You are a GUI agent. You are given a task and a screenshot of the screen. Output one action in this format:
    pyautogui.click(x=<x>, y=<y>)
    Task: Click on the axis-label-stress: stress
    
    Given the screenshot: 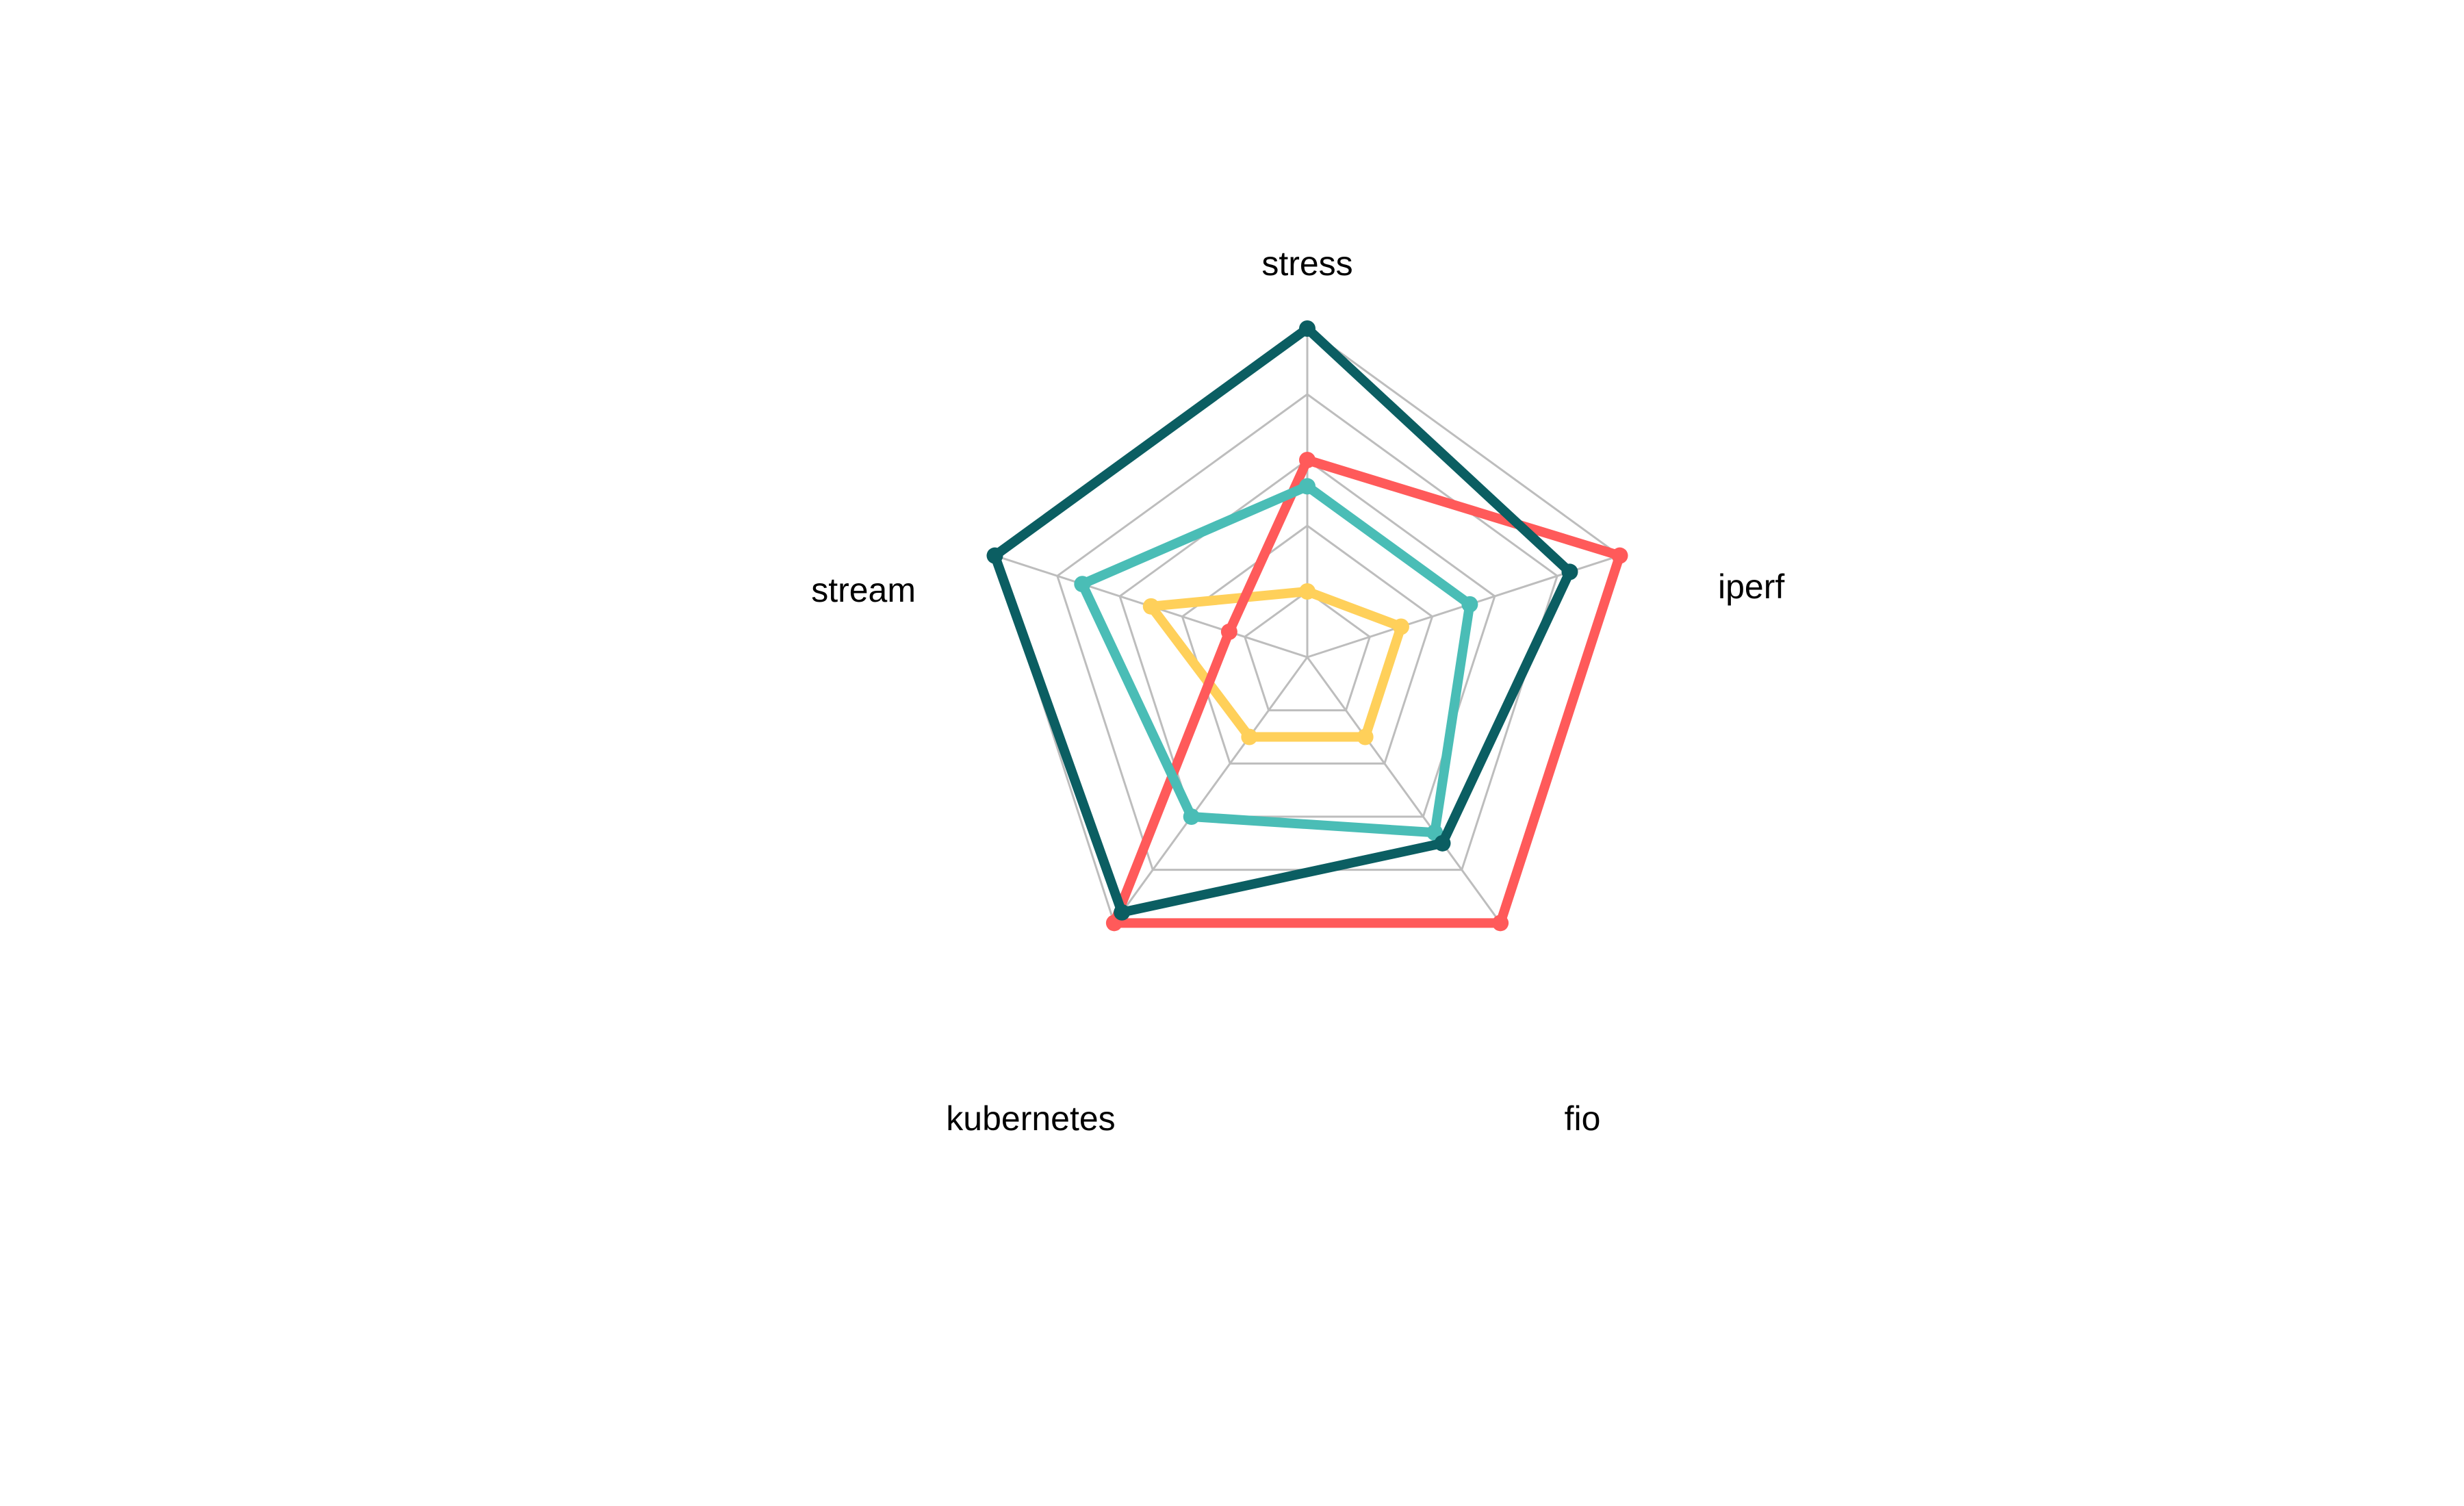 What is the action you would take?
    pyautogui.click(x=1306, y=263)
    